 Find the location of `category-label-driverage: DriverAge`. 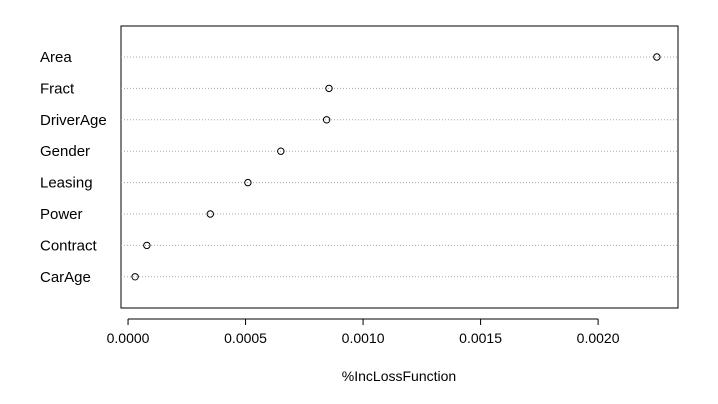

category-label-driverage: DriverAge is located at coordinates (73, 120).